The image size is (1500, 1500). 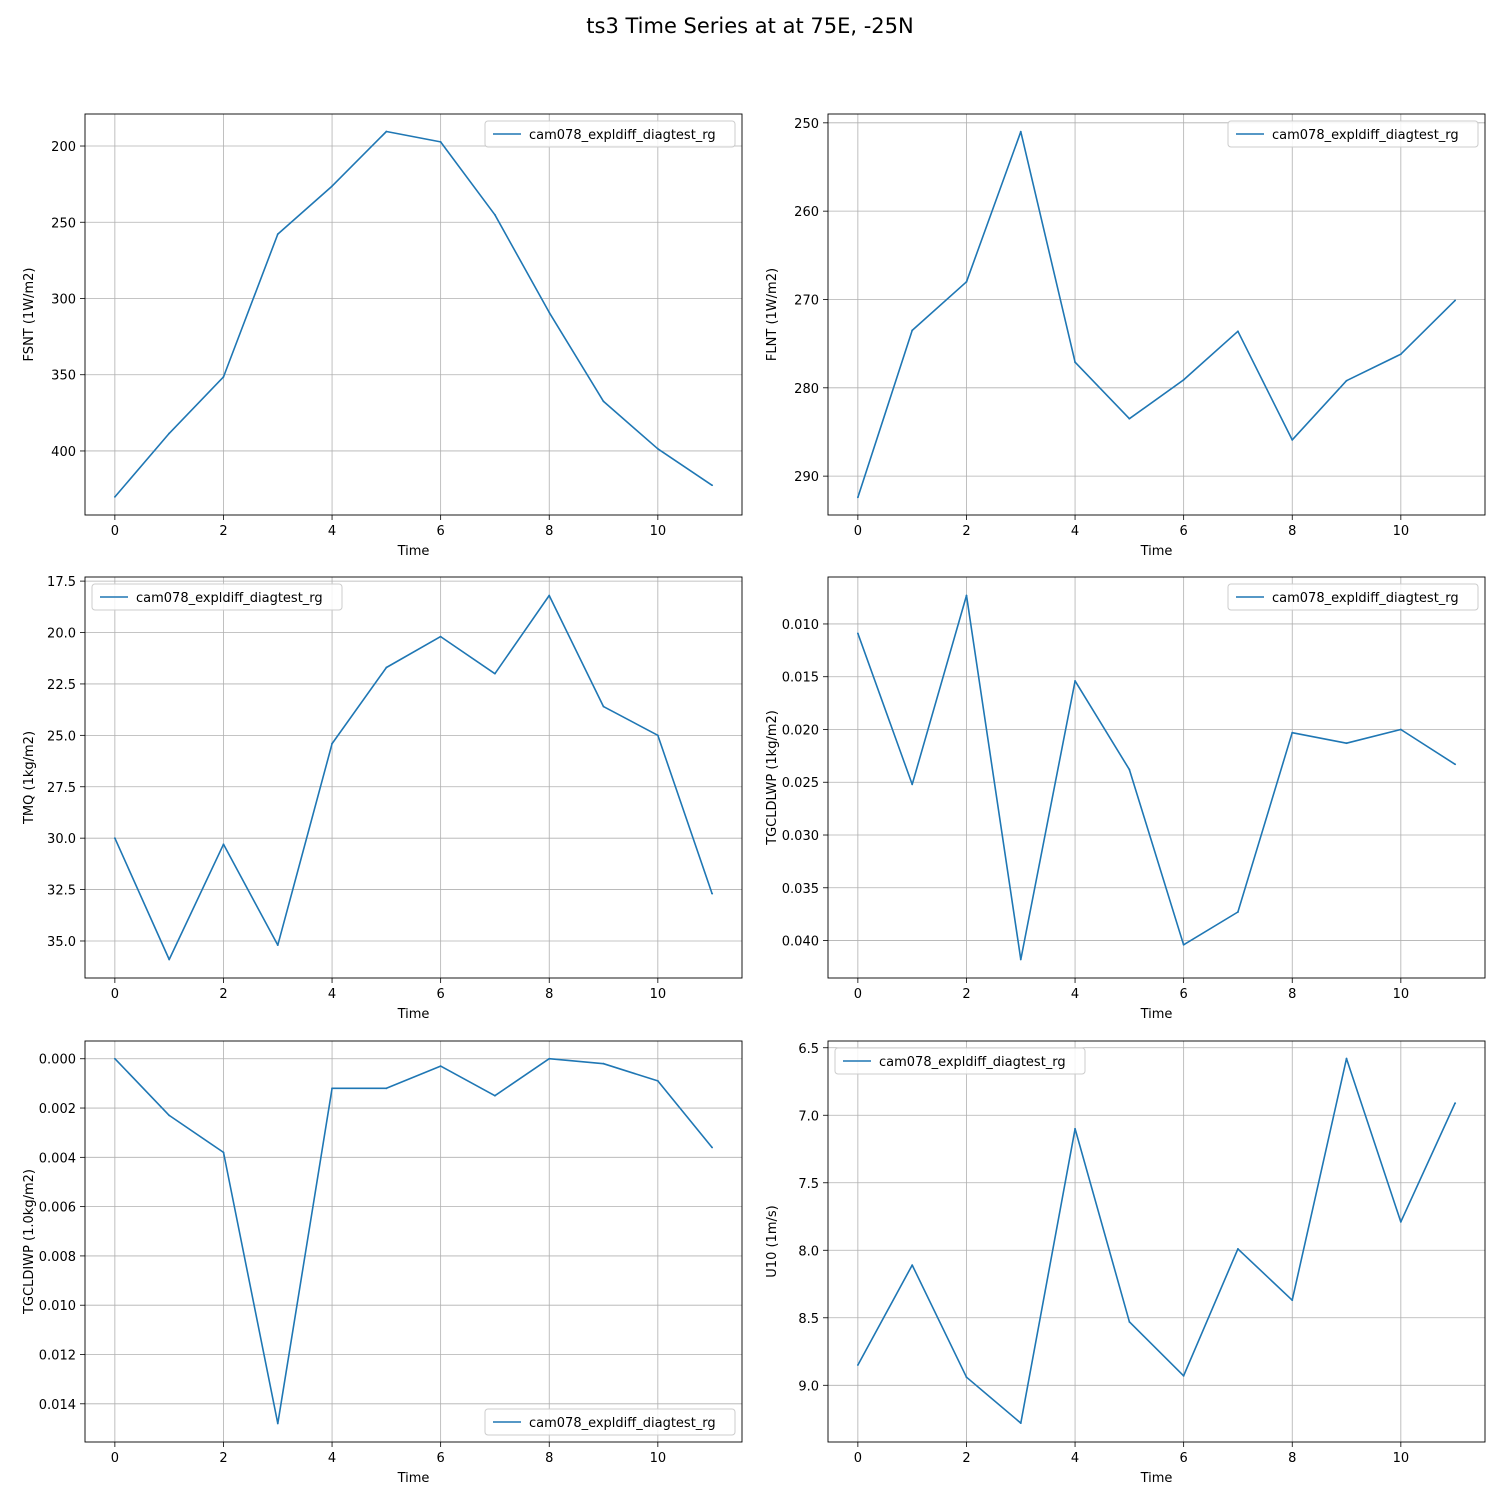 I want to click on y-axis-label: U10 (1m/s), so click(x=772, y=1241).